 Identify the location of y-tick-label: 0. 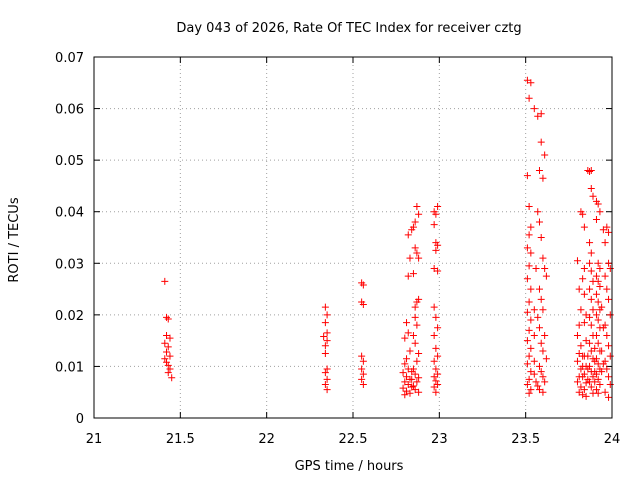
(80, 419).